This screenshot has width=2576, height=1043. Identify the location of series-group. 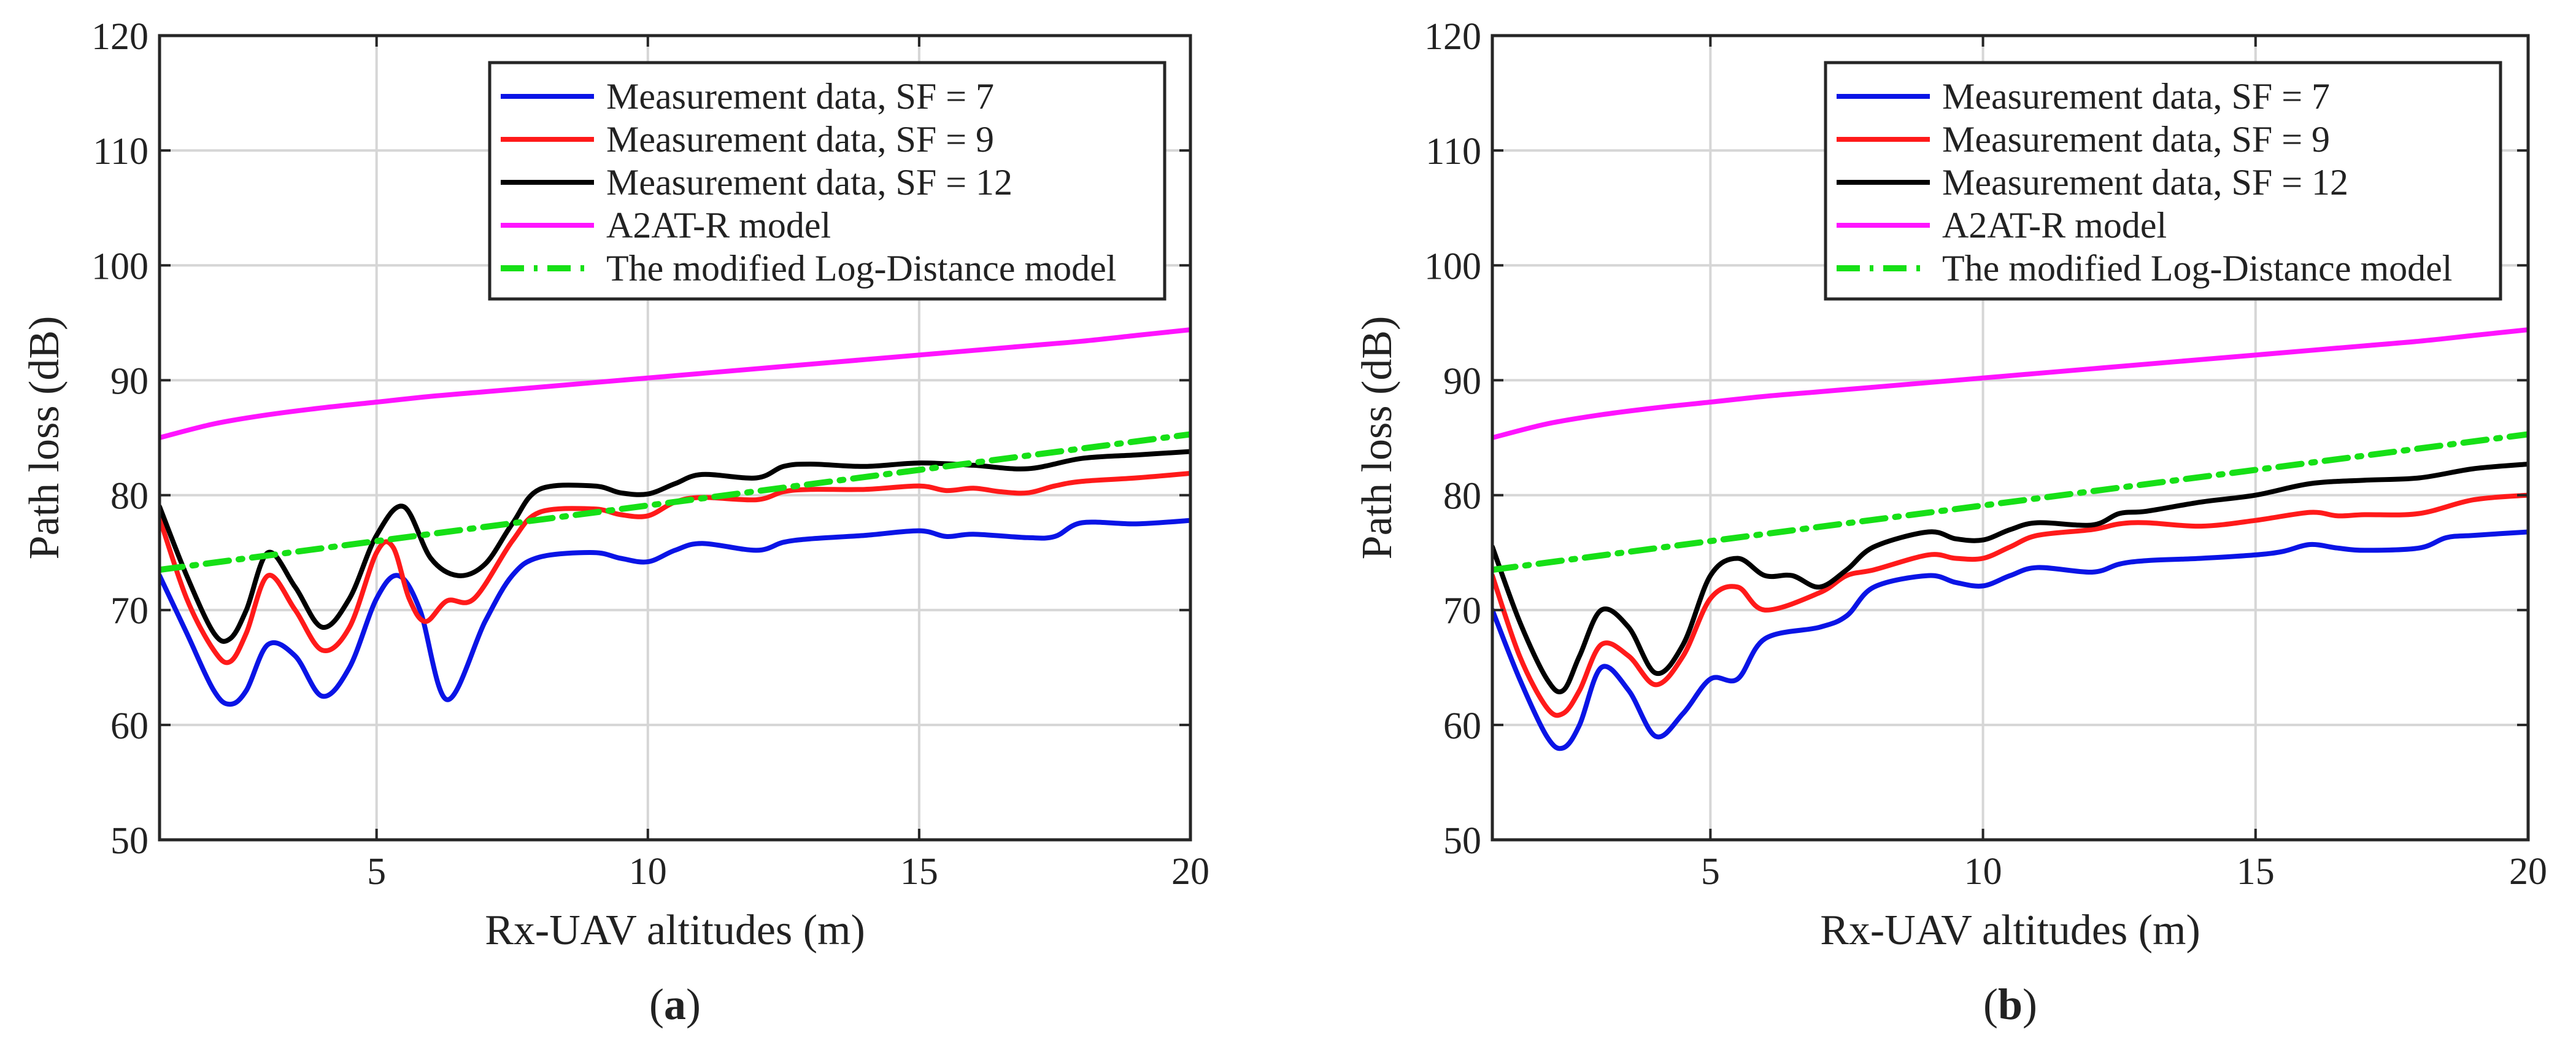
(675, 517).